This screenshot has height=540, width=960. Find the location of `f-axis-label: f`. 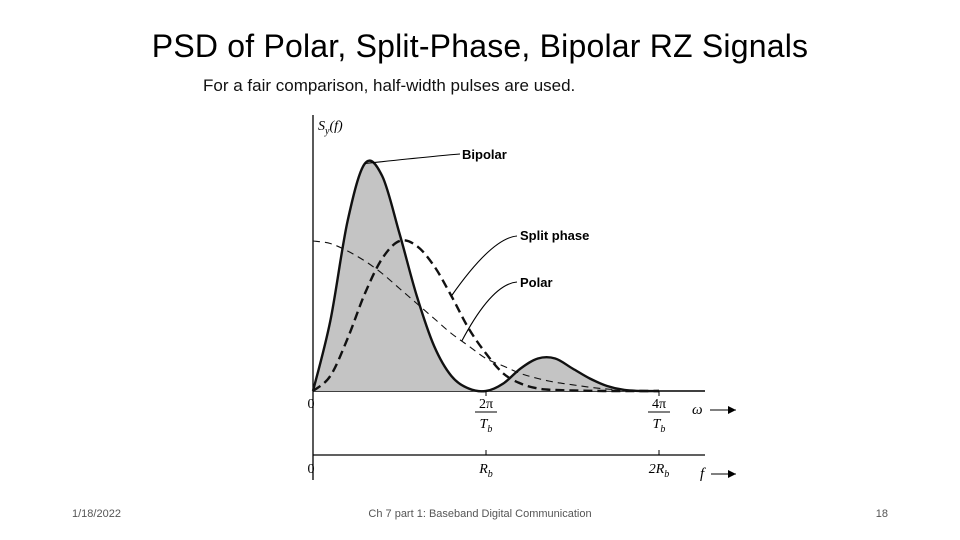

f-axis-label: f is located at coordinates (703, 474).